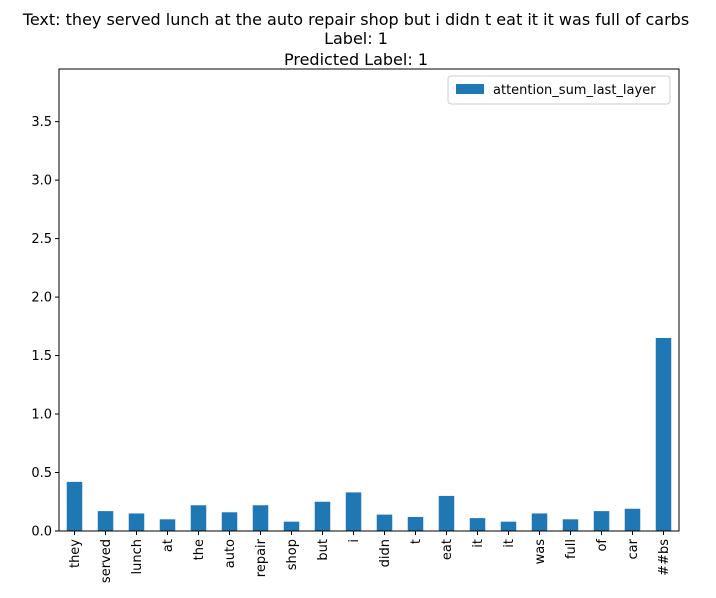 Image resolution: width=716 pixels, height=598 pixels. What do you see at coordinates (41, 298) in the screenshot?
I see `y-tick-label: 2.0` at bounding box center [41, 298].